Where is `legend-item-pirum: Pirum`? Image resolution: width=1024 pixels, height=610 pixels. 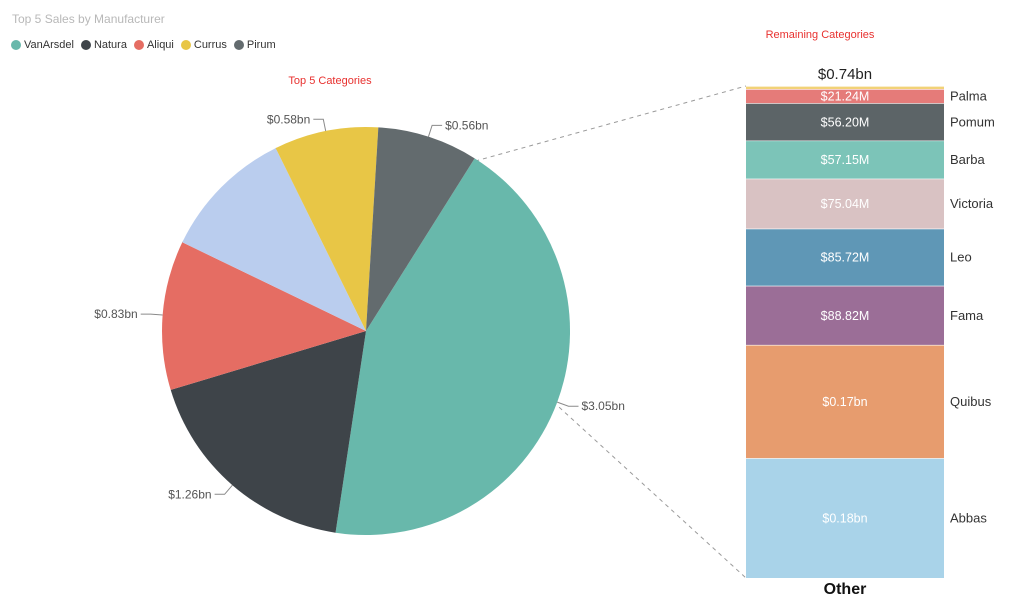 legend-item-pirum: Pirum is located at coordinates (254, 45).